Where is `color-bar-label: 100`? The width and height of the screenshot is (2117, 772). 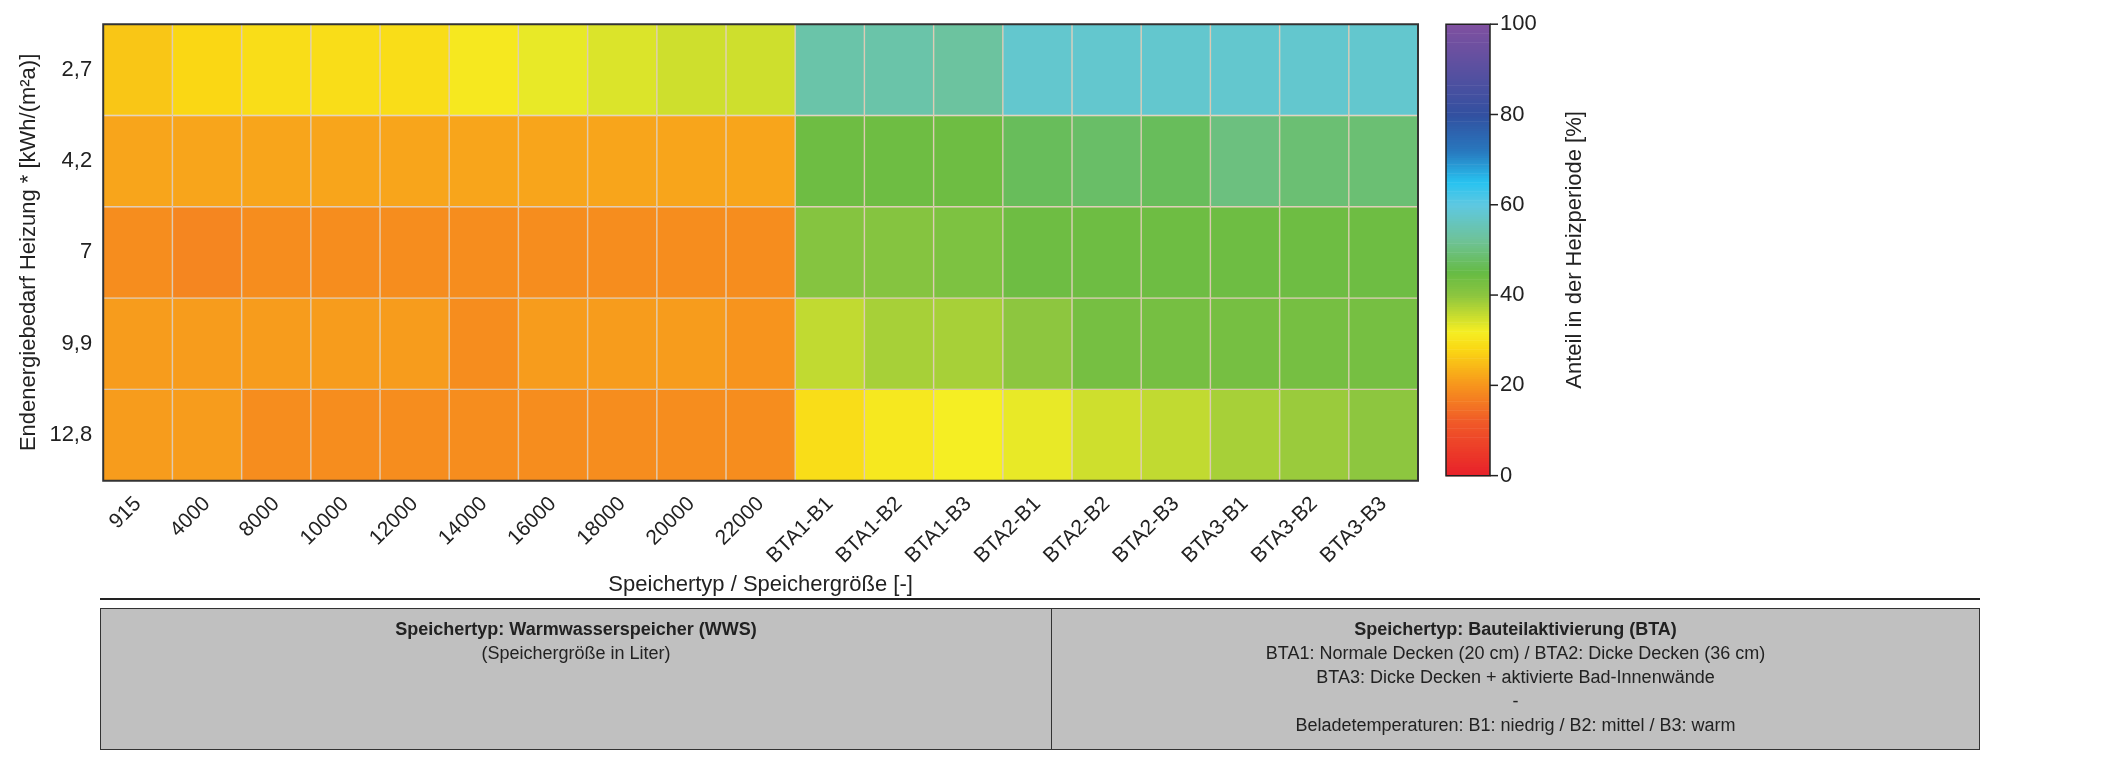 color-bar-label: 100 is located at coordinates (1518, 23).